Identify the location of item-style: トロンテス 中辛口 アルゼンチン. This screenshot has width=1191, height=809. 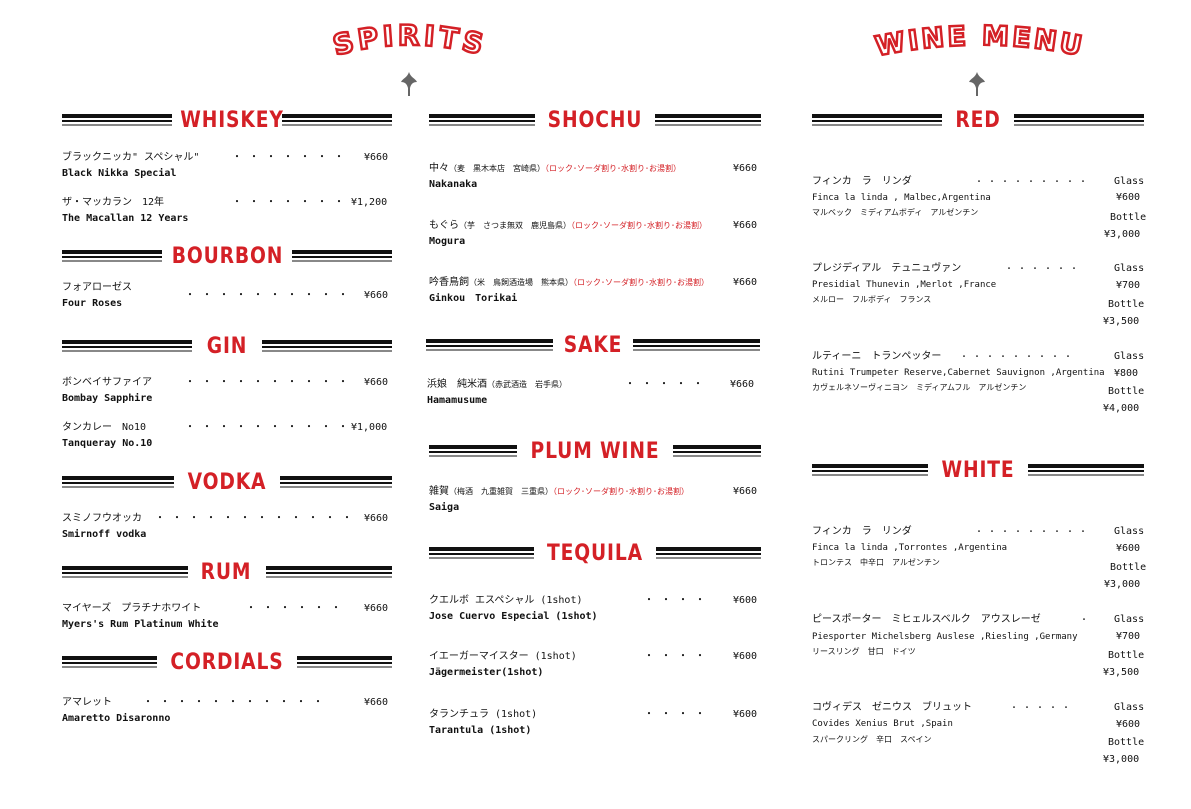
(876, 562).